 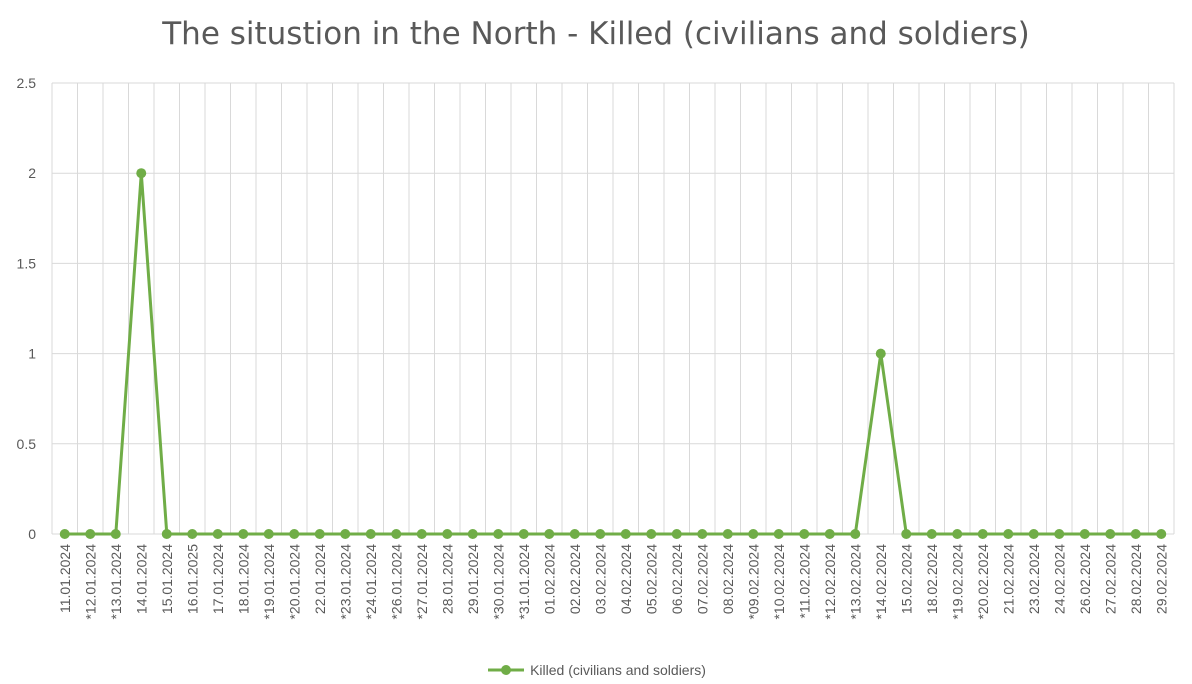 I want to click on x-tick-label: 06.02.2024, so click(x=677, y=579).